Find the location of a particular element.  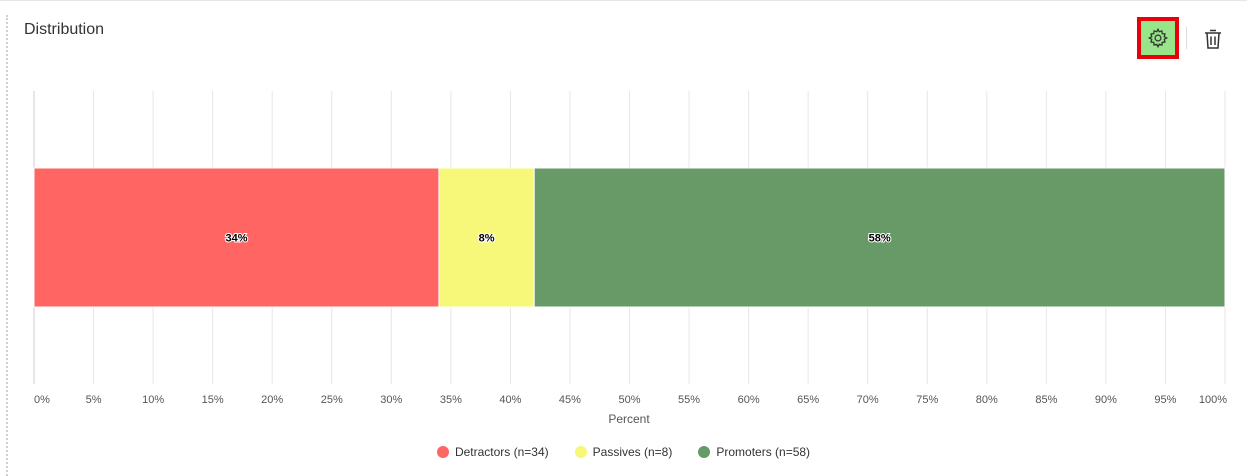

widget-title: Distribution is located at coordinates (64, 29).